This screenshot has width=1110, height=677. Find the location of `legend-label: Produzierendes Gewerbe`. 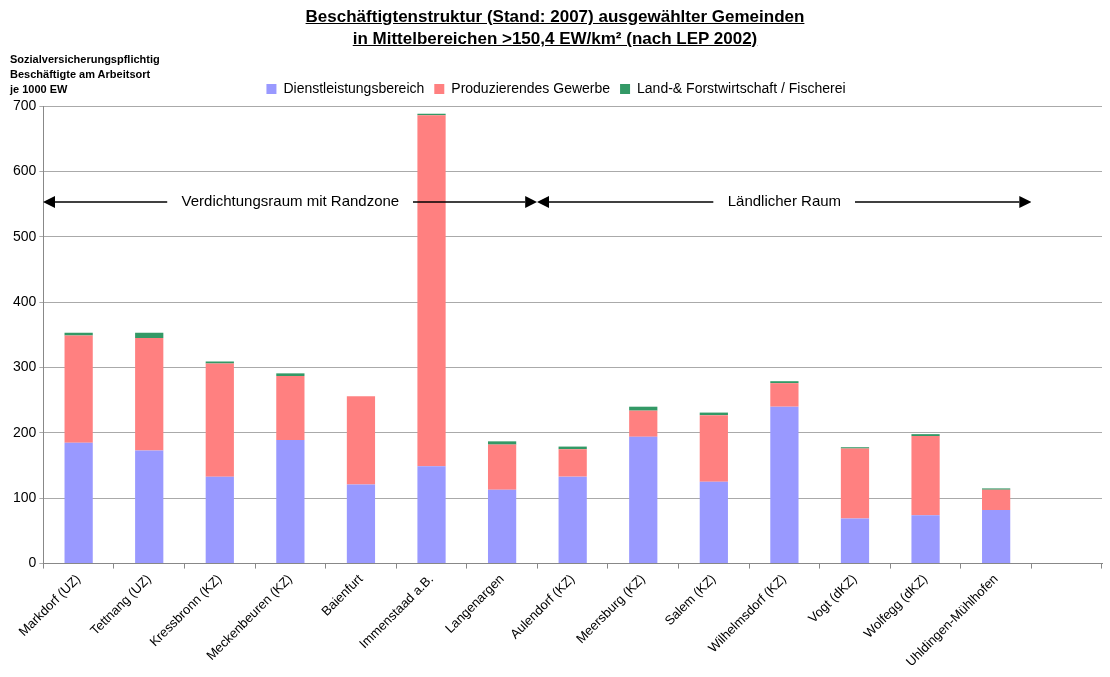

legend-label: Produzierendes Gewerbe is located at coordinates (531, 87).